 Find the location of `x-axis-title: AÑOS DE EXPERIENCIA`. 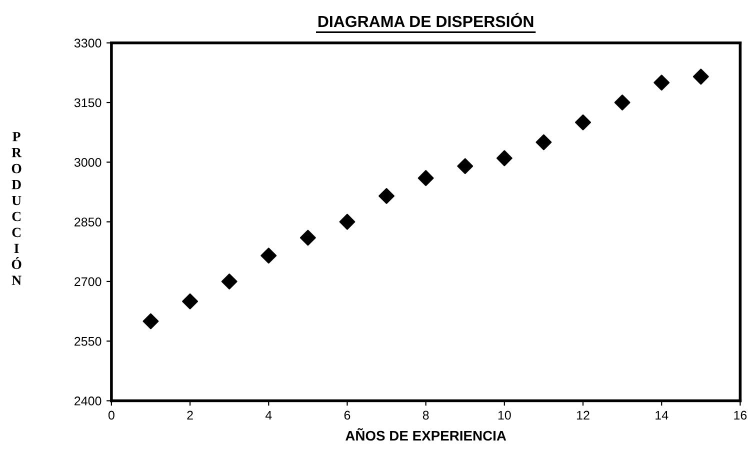

x-axis-title: AÑOS DE EXPERIENCIA is located at coordinates (426, 434).